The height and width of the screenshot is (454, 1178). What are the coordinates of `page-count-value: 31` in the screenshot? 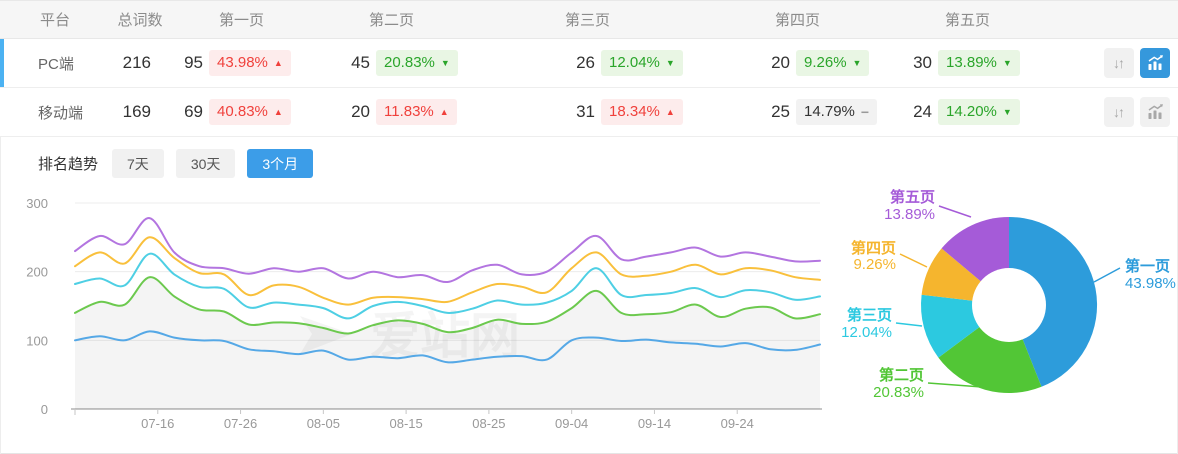 It's located at (585, 111).